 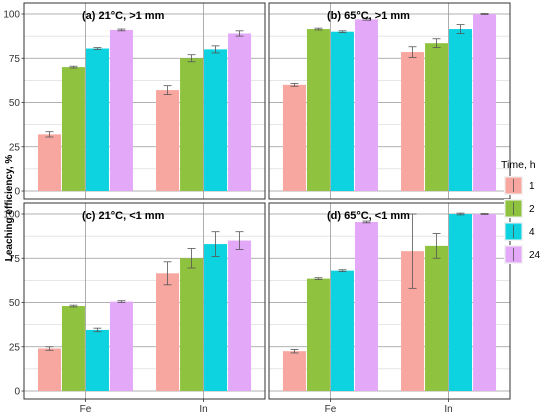 I want to click on y-axis-label: Leaching efficiency, %, so click(x=9, y=208).